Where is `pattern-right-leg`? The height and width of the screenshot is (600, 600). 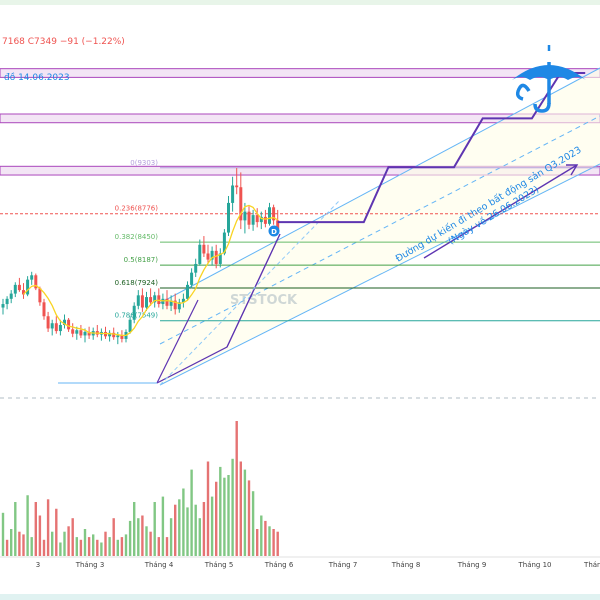 pattern-right-leg is located at coordinates (253, 290).